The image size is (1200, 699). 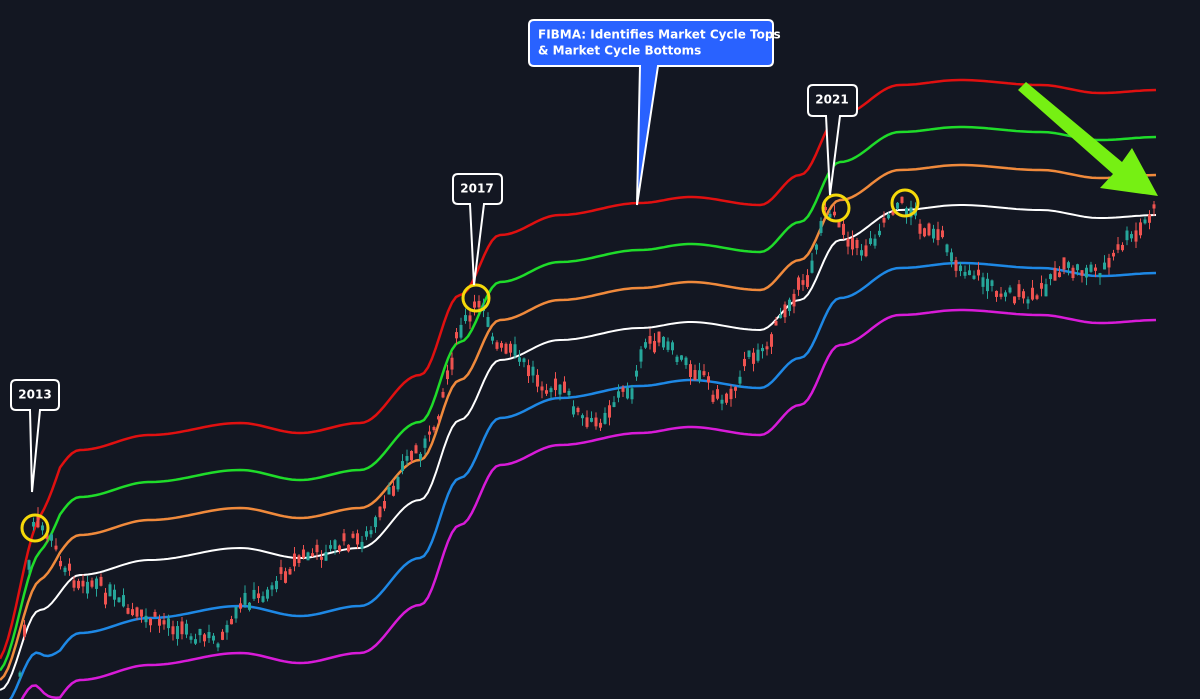 What do you see at coordinates (659, 35) in the screenshot?
I see `callout-text: FIBMA: Identifies Market Cycle Tops` at bounding box center [659, 35].